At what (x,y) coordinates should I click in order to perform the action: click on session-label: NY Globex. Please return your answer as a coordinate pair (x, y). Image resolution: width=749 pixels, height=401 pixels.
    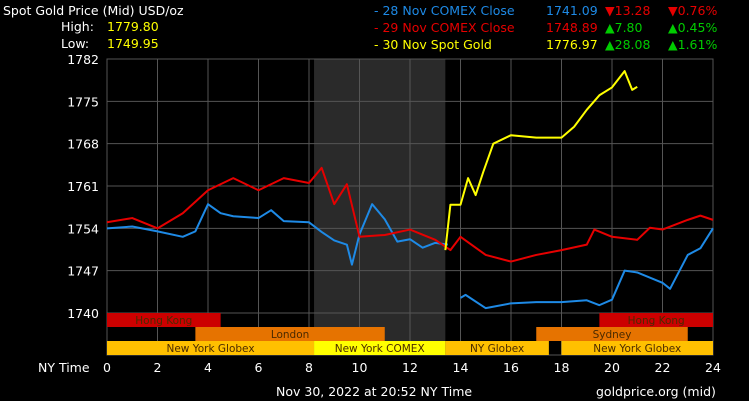
    Looking at the image, I should click on (497, 349).